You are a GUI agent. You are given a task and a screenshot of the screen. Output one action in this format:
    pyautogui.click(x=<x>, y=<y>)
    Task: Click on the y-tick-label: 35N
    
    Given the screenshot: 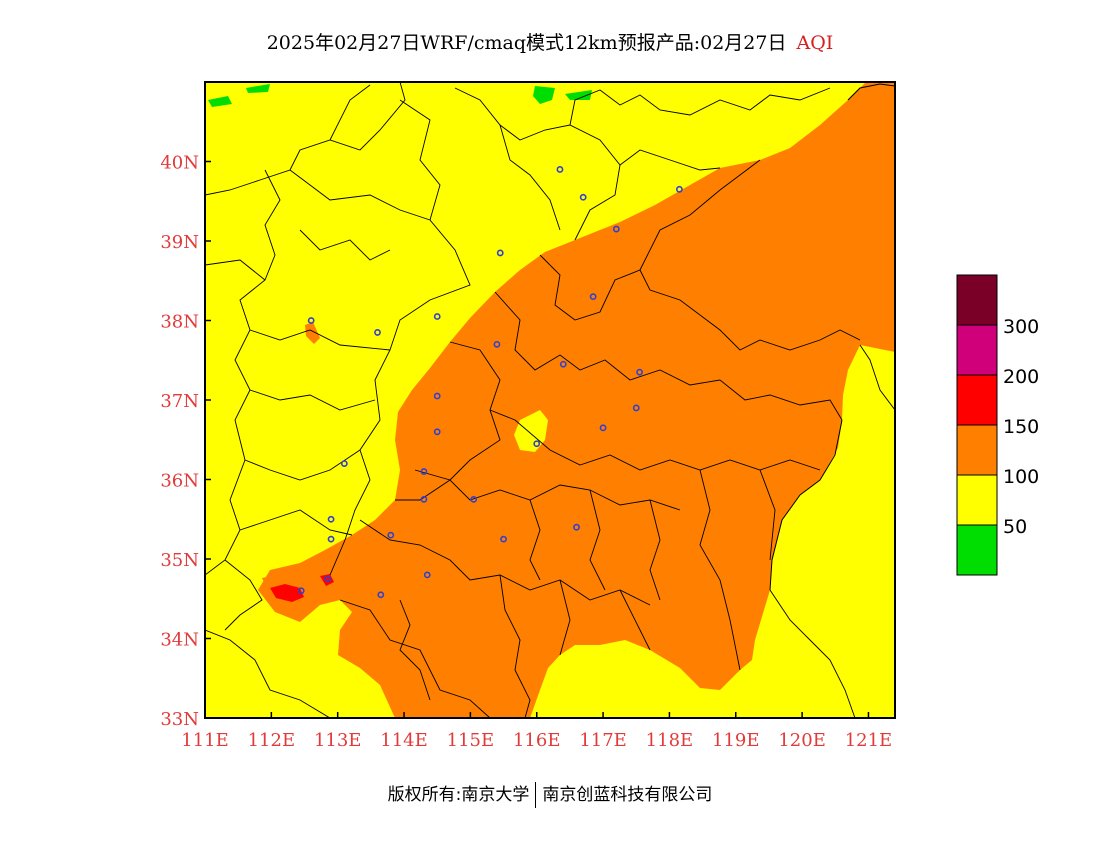 What is the action you would take?
    pyautogui.click(x=179, y=560)
    